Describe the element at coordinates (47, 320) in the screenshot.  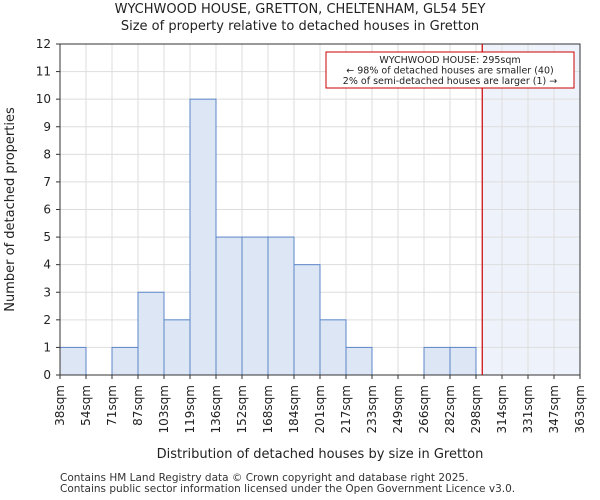
I see `y-tick-label: 2` at that location.